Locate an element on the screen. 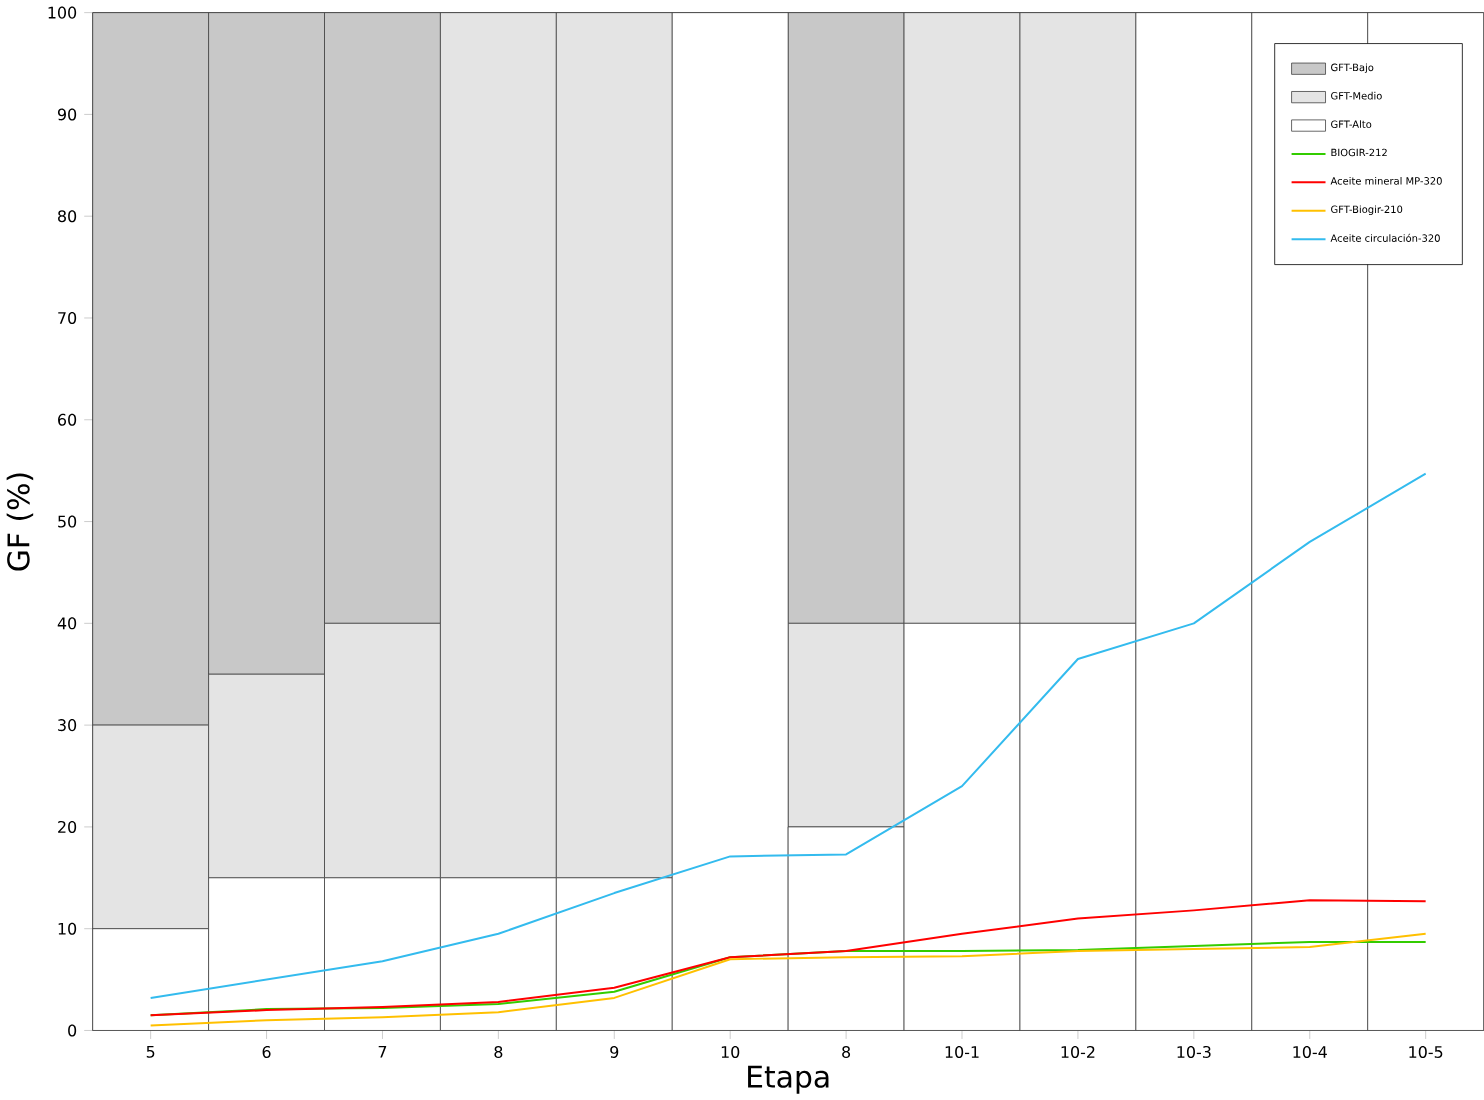 This screenshot has height=1100, width=1484. x-axis-title: Etapa is located at coordinates (788, 1079).